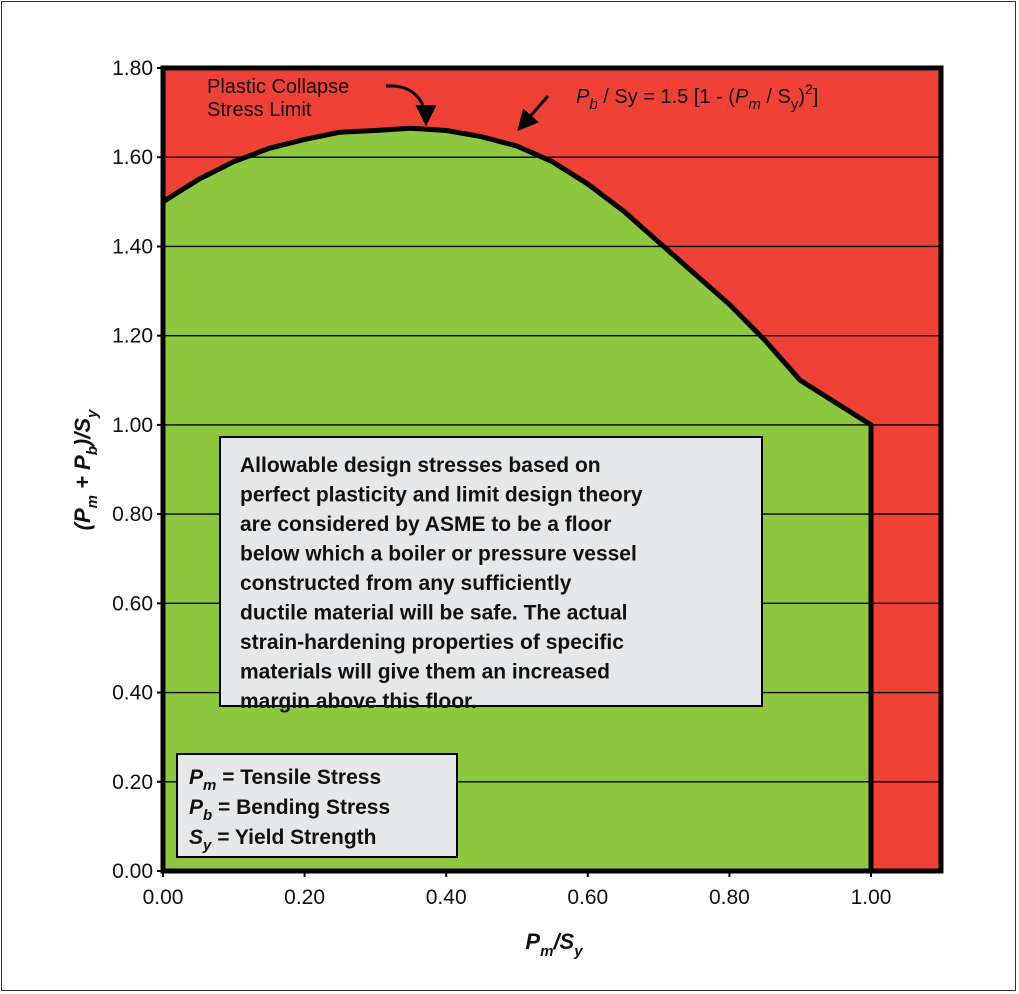  Describe the element at coordinates (432, 642) in the screenshot. I see `note-line: strain-hardening properties of specific` at that location.